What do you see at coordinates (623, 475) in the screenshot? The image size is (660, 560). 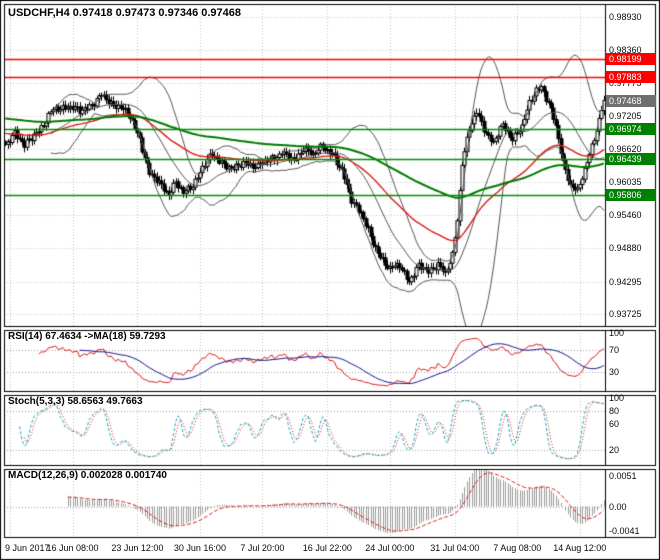 I see `macd-axis-label: 0.0051` at bounding box center [623, 475].